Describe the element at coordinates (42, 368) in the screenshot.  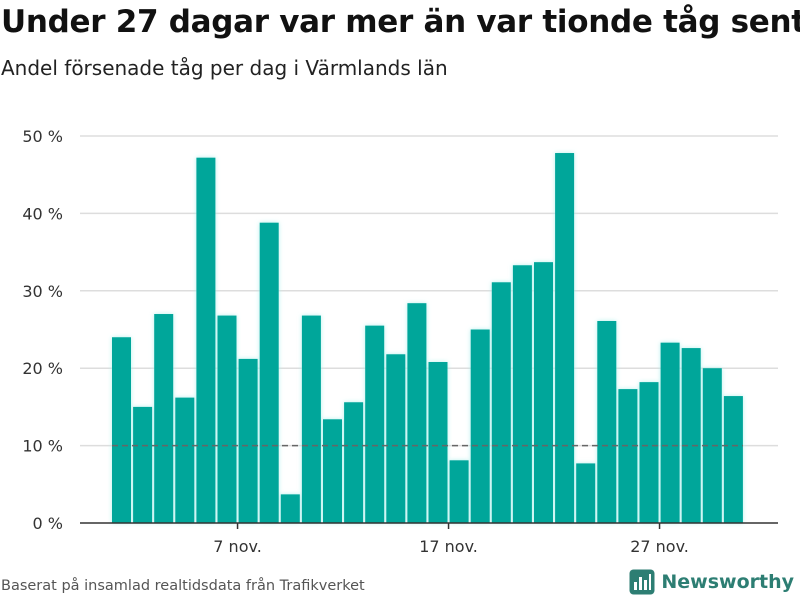
I see `y-tick-label: 20 %` at that location.